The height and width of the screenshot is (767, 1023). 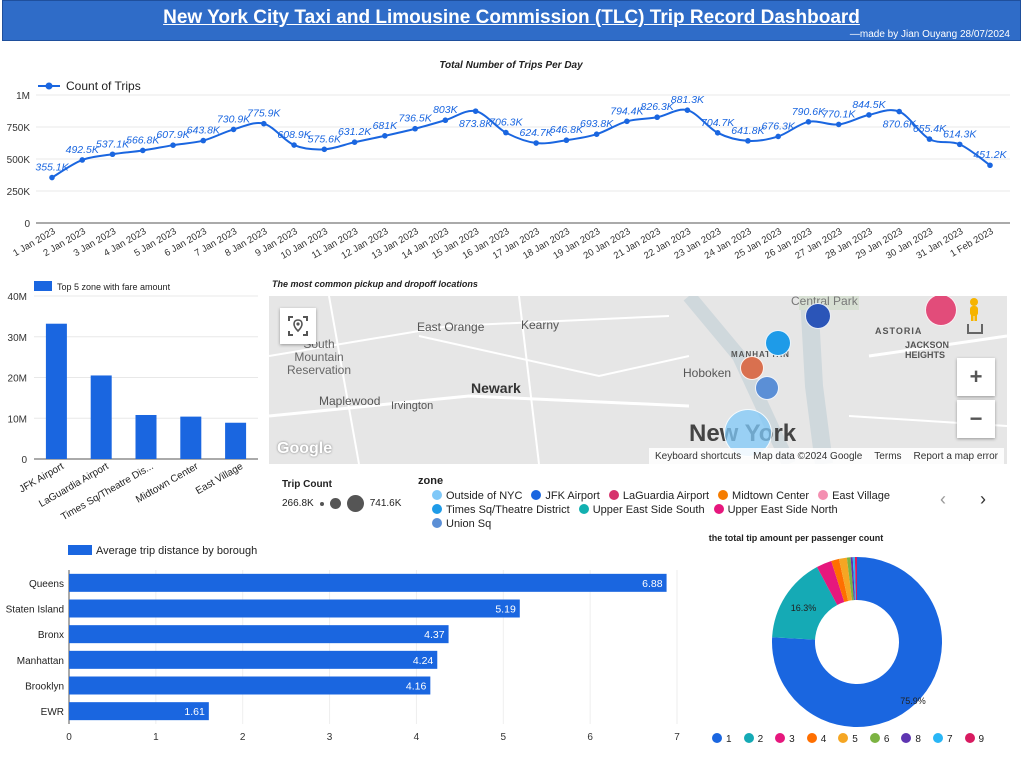 What do you see at coordinates (501, 510) in the screenshot?
I see `zone-legend-item: Times Sq/Theatre District` at bounding box center [501, 510].